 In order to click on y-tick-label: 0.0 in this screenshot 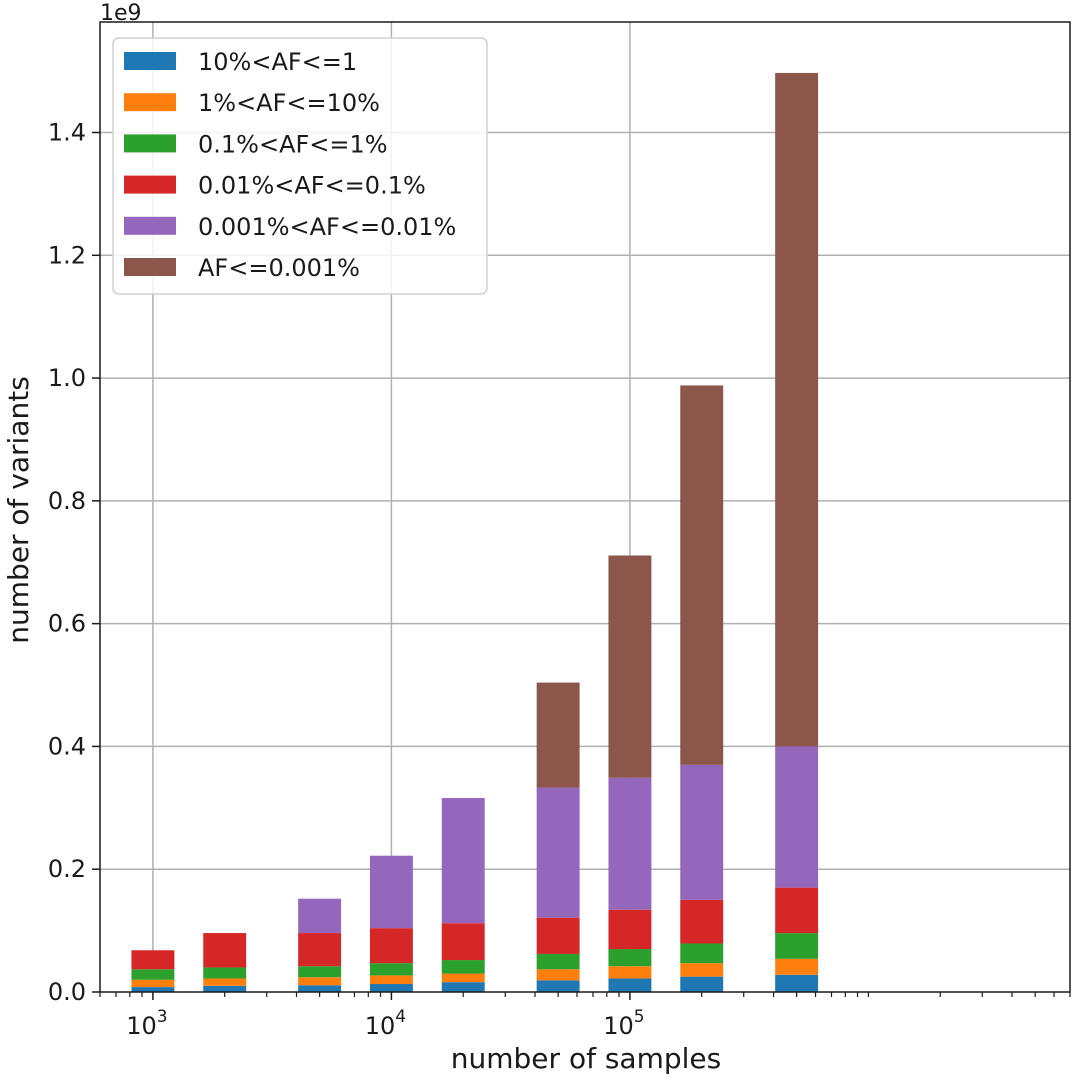, I will do `click(67, 992)`.